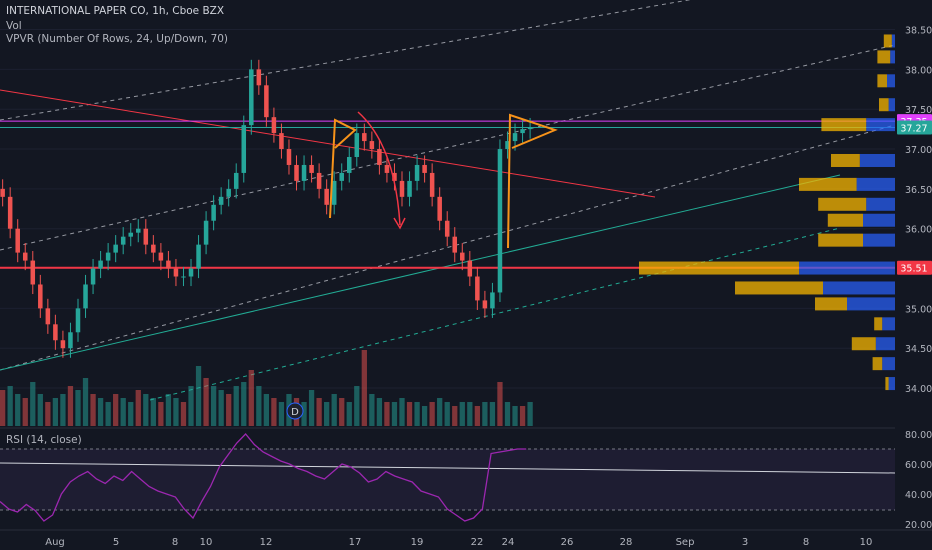  Describe the element at coordinates (866, 542) in the screenshot. I see `time-tick-label: 10` at that location.